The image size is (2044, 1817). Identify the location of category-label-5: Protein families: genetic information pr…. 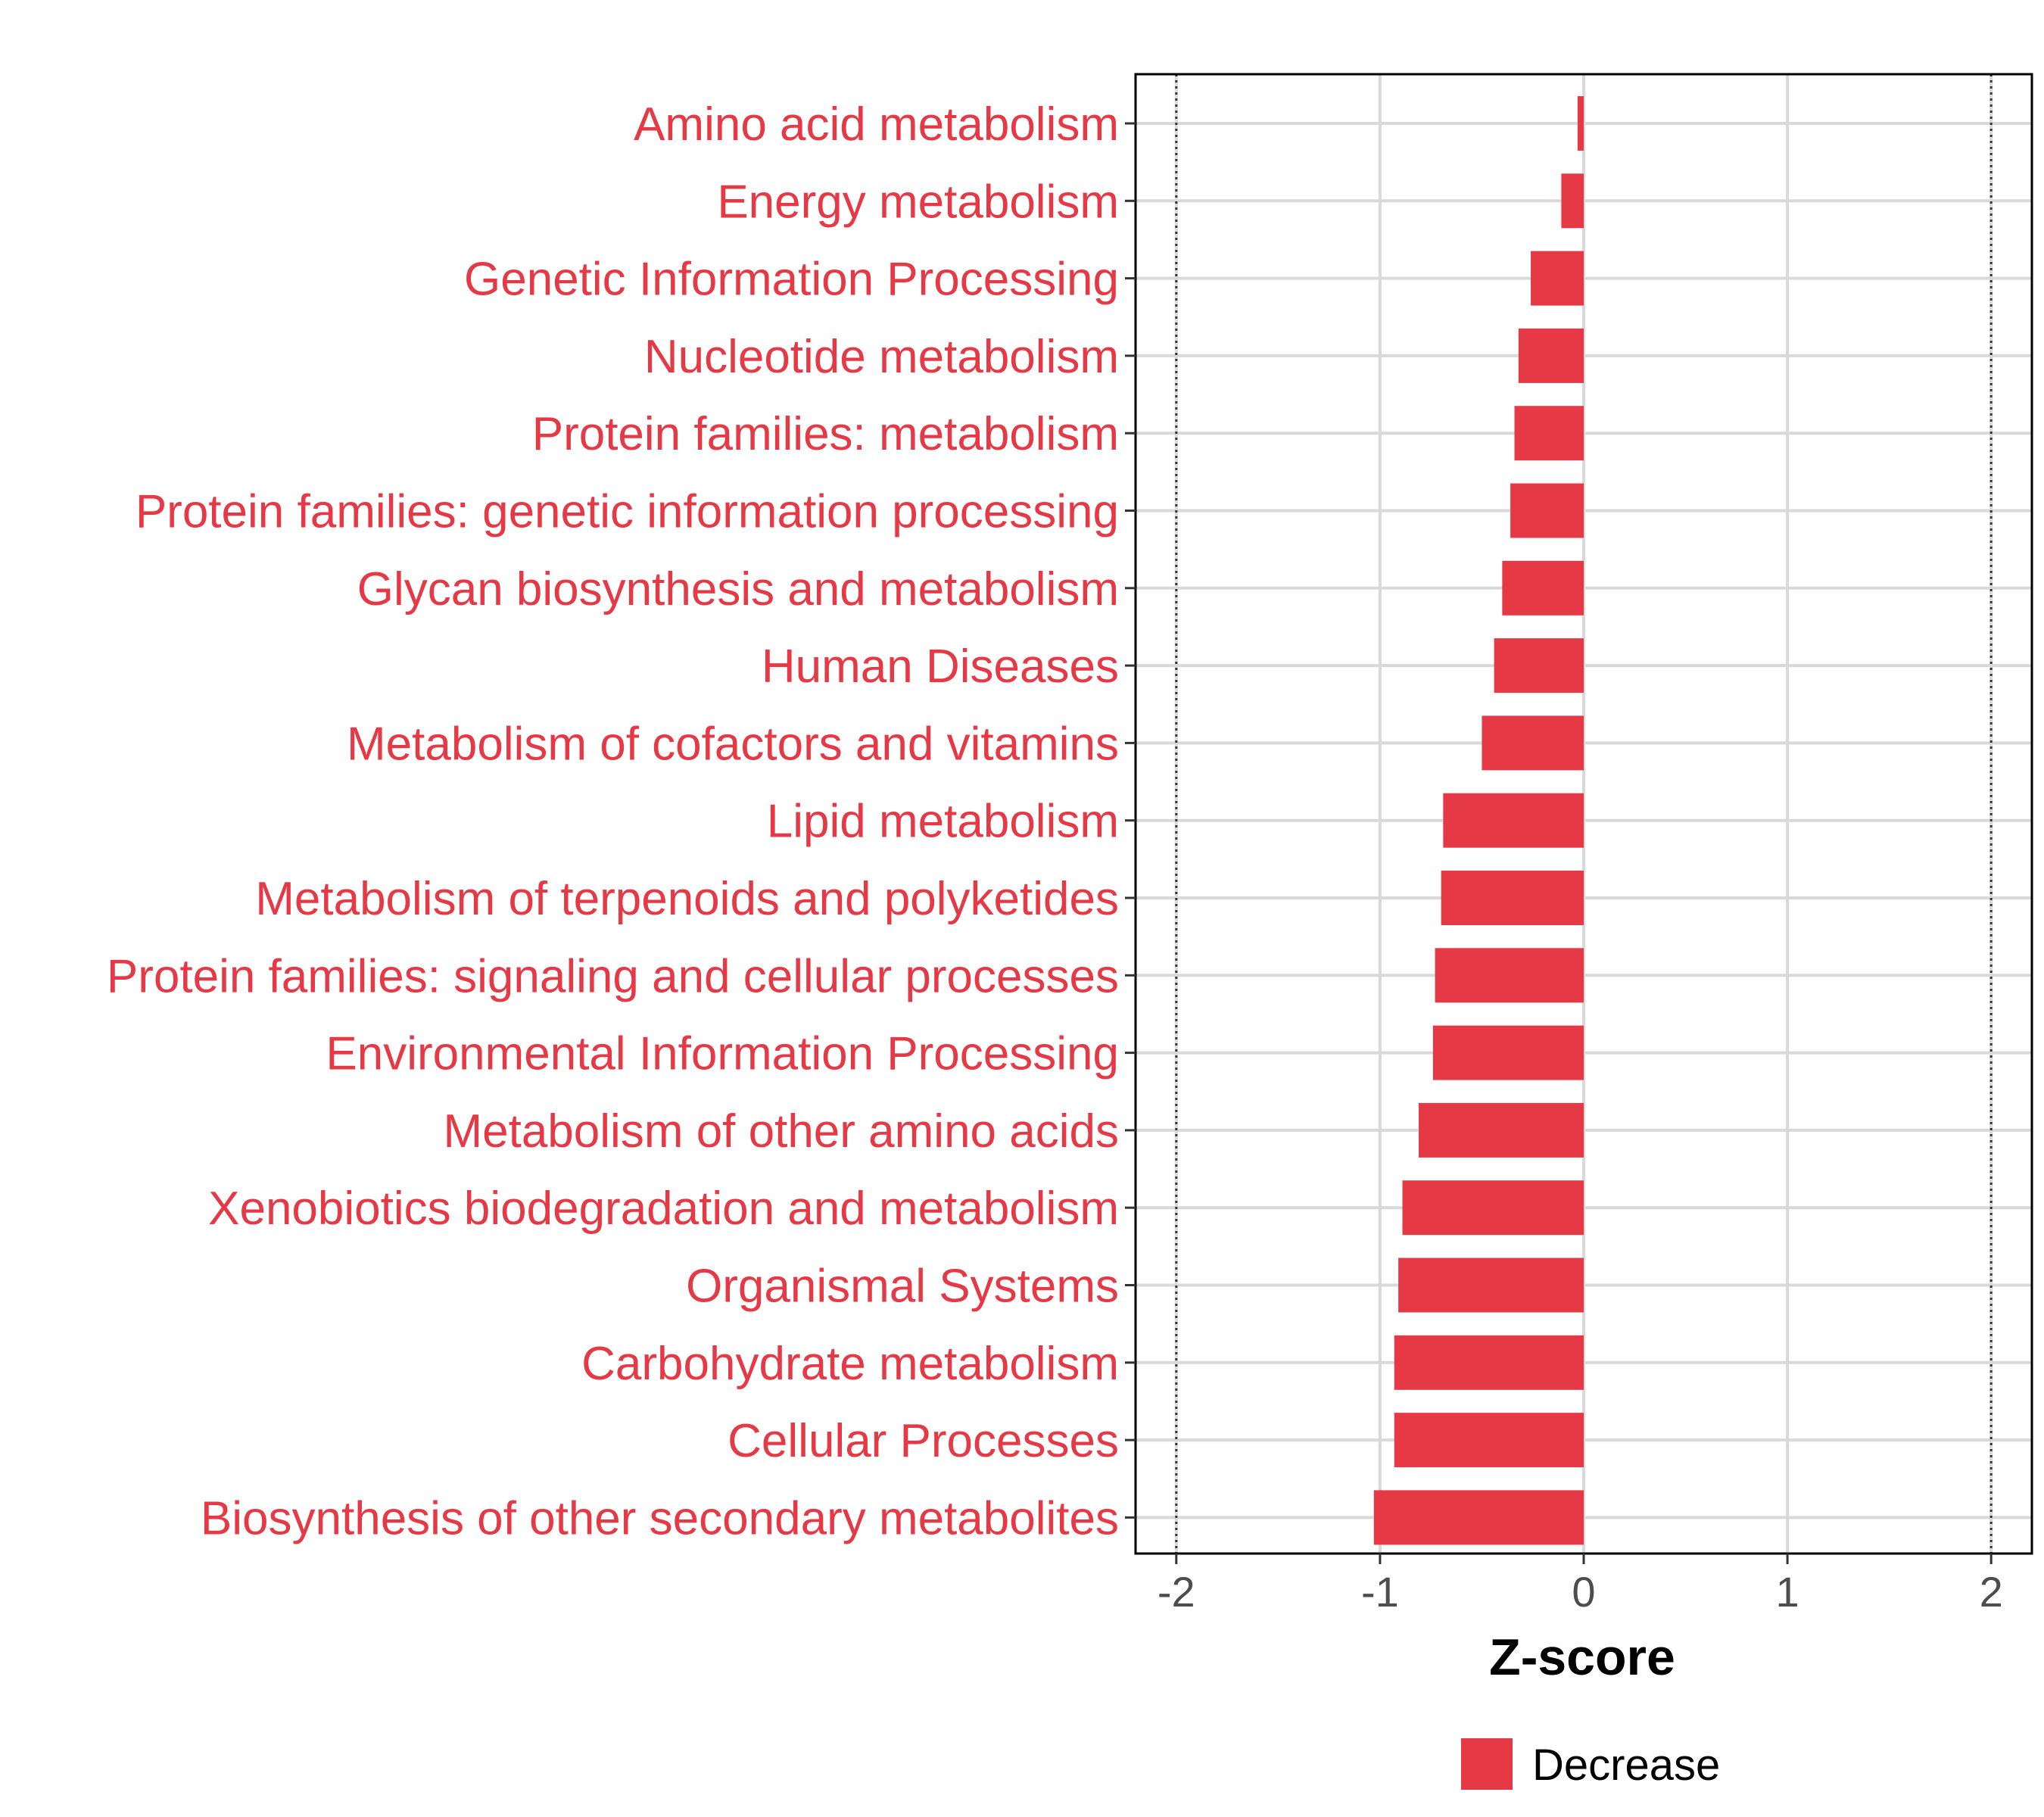
(627, 512).